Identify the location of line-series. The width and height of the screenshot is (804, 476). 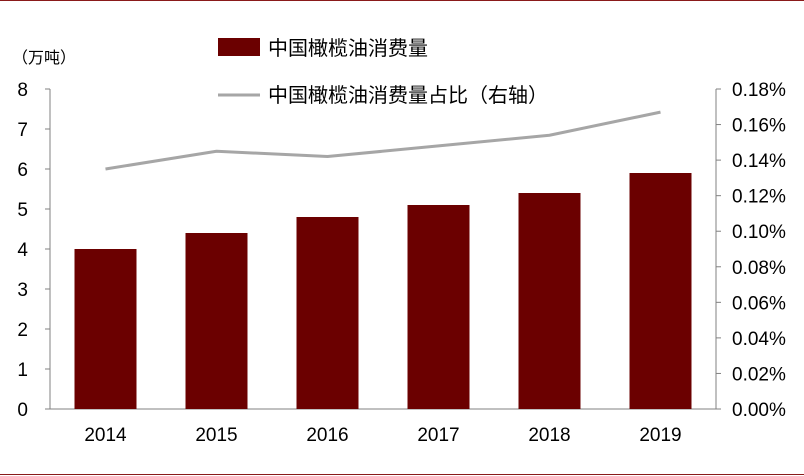
(383, 140).